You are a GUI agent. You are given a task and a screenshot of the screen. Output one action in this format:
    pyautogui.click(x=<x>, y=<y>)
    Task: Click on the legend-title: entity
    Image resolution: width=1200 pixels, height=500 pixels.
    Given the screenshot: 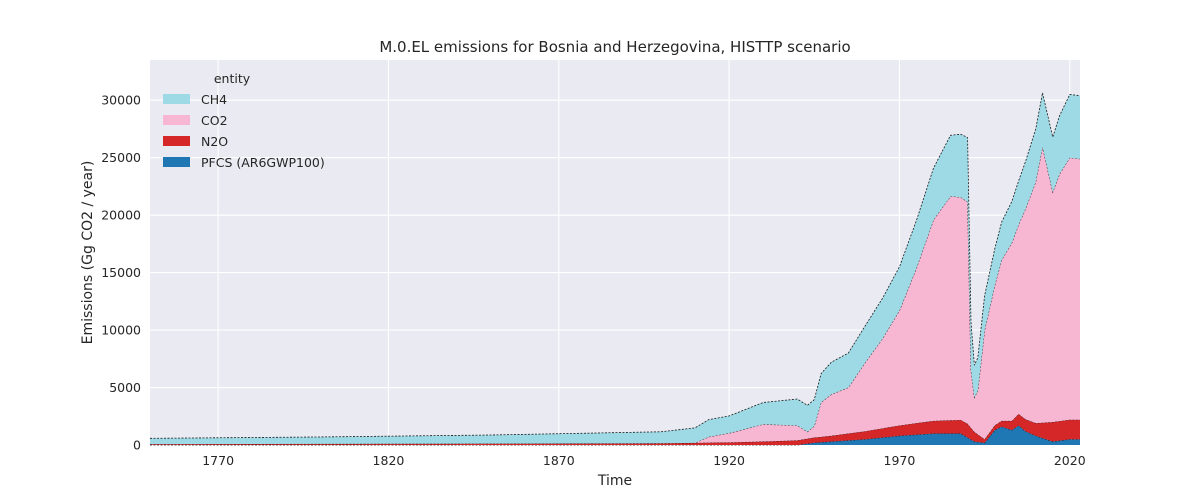 What is the action you would take?
    pyautogui.click(x=232, y=78)
    